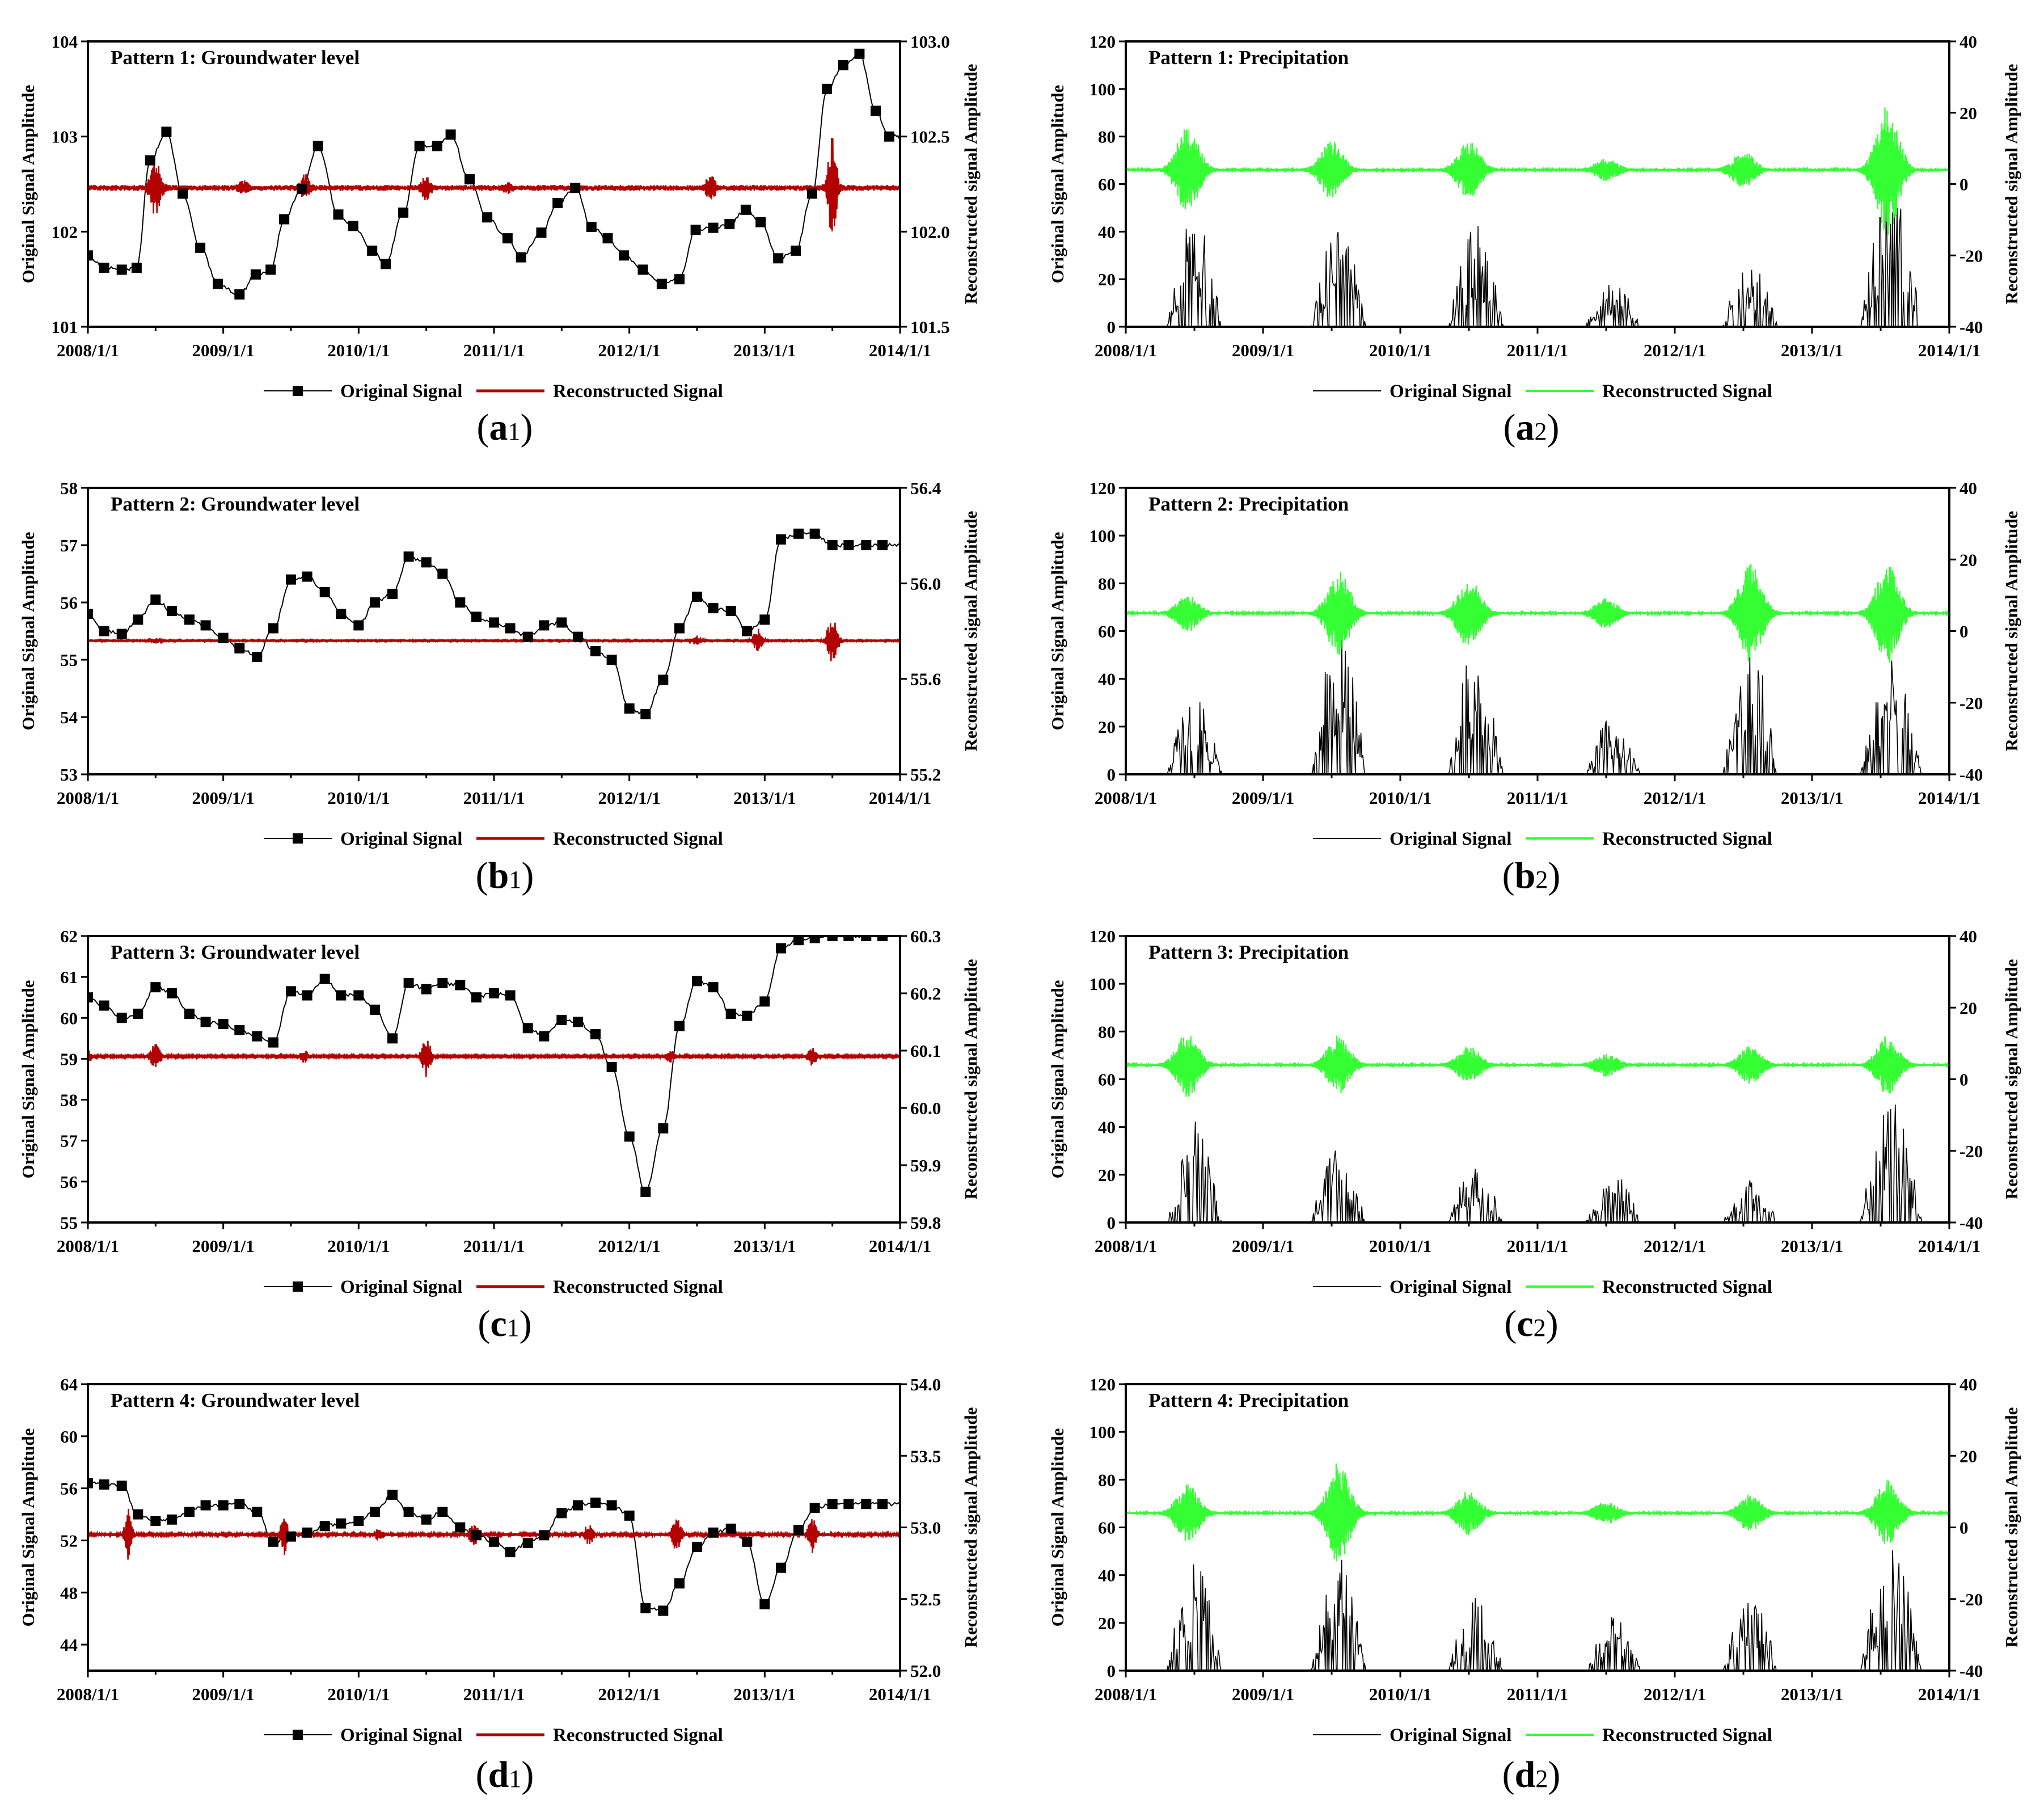  Describe the element at coordinates (930, 137) in the screenshot. I see `y2-tick-label: 102.5` at that location.